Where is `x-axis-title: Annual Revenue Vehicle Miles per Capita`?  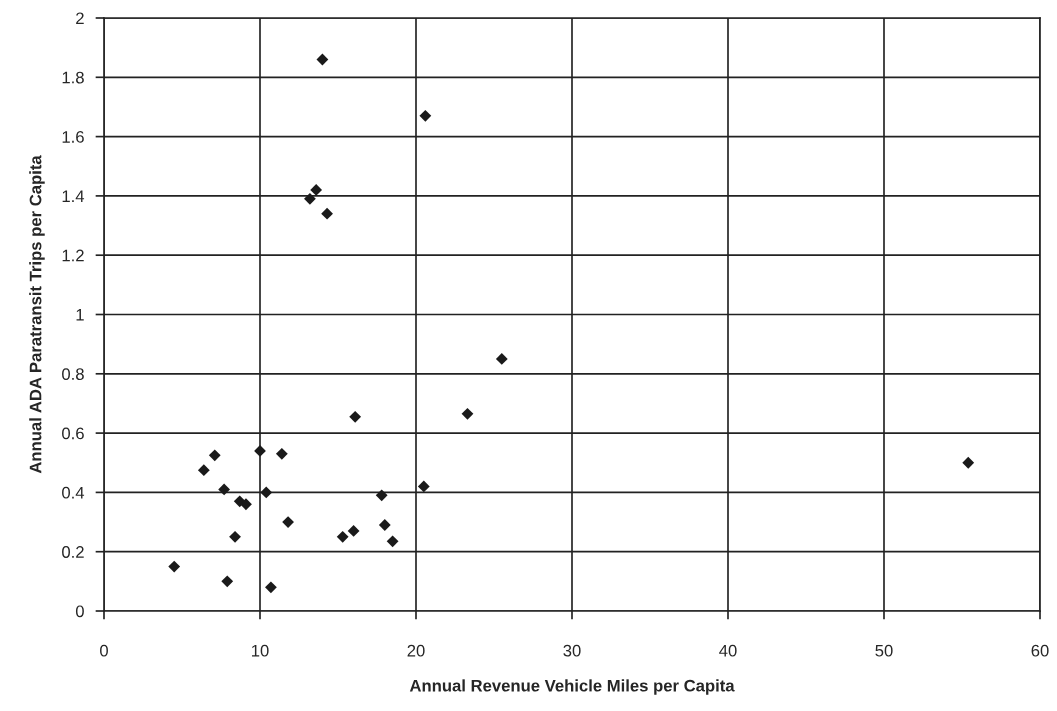
x-axis-title: Annual Revenue Vehicle Miles per Capita is located at coordinates (572, 687).